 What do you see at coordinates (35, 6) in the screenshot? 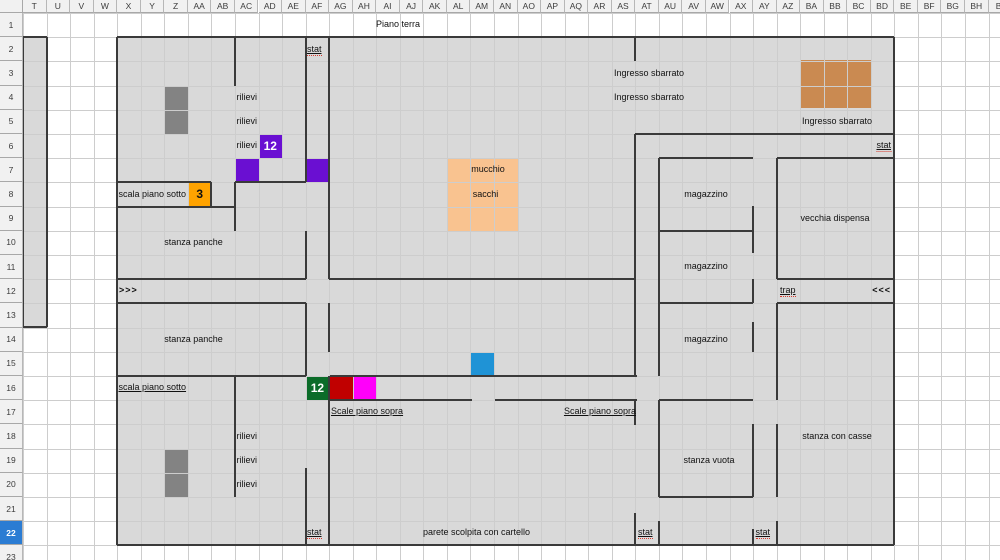
I see `column-header-T: T` at bounding box center [35, 6].